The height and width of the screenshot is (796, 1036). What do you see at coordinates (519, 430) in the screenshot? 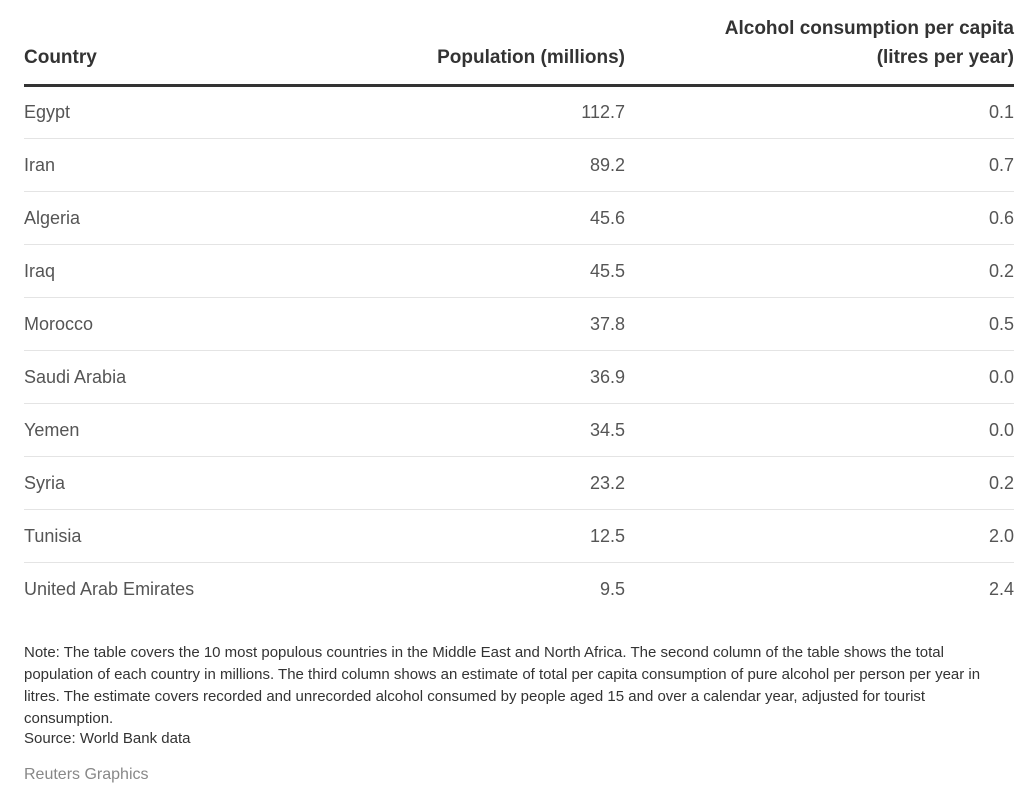
I see `table-row: Yemen 34.5 0.0` at bounding box center [519, 430].